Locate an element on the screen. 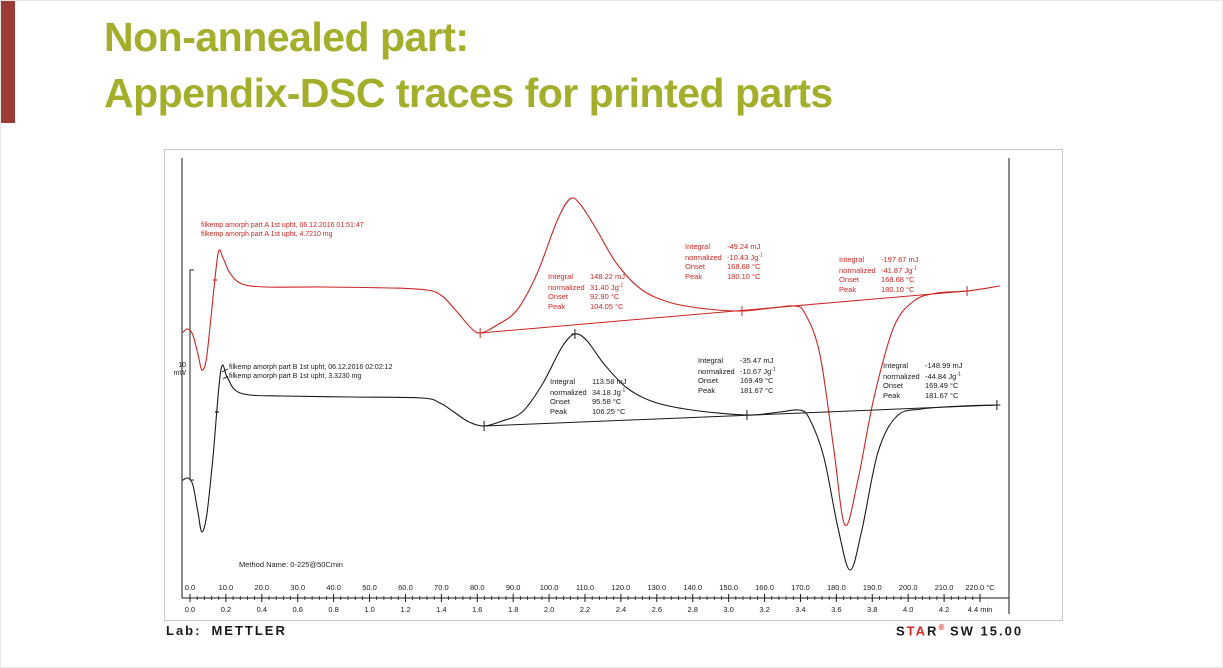  temperature-tick-label: 110.0 is located at coordinates (585, 587).